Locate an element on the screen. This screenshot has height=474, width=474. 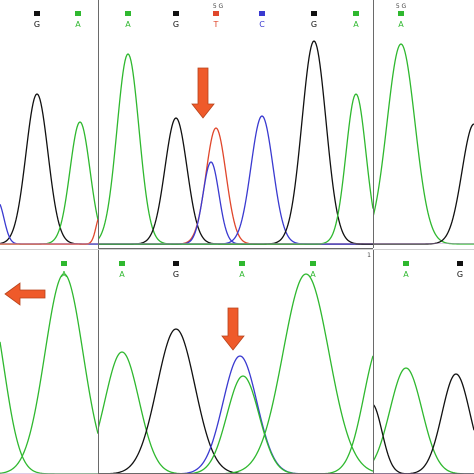
trace-c-peak-mutation is located at coordinates (235, 414).